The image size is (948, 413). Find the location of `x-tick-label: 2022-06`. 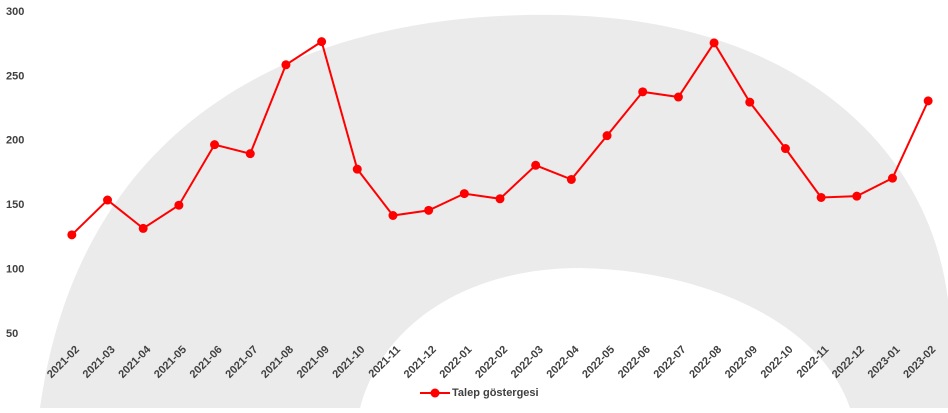

x-tick-label: 2022-06 is located at coordinates (634, 362).